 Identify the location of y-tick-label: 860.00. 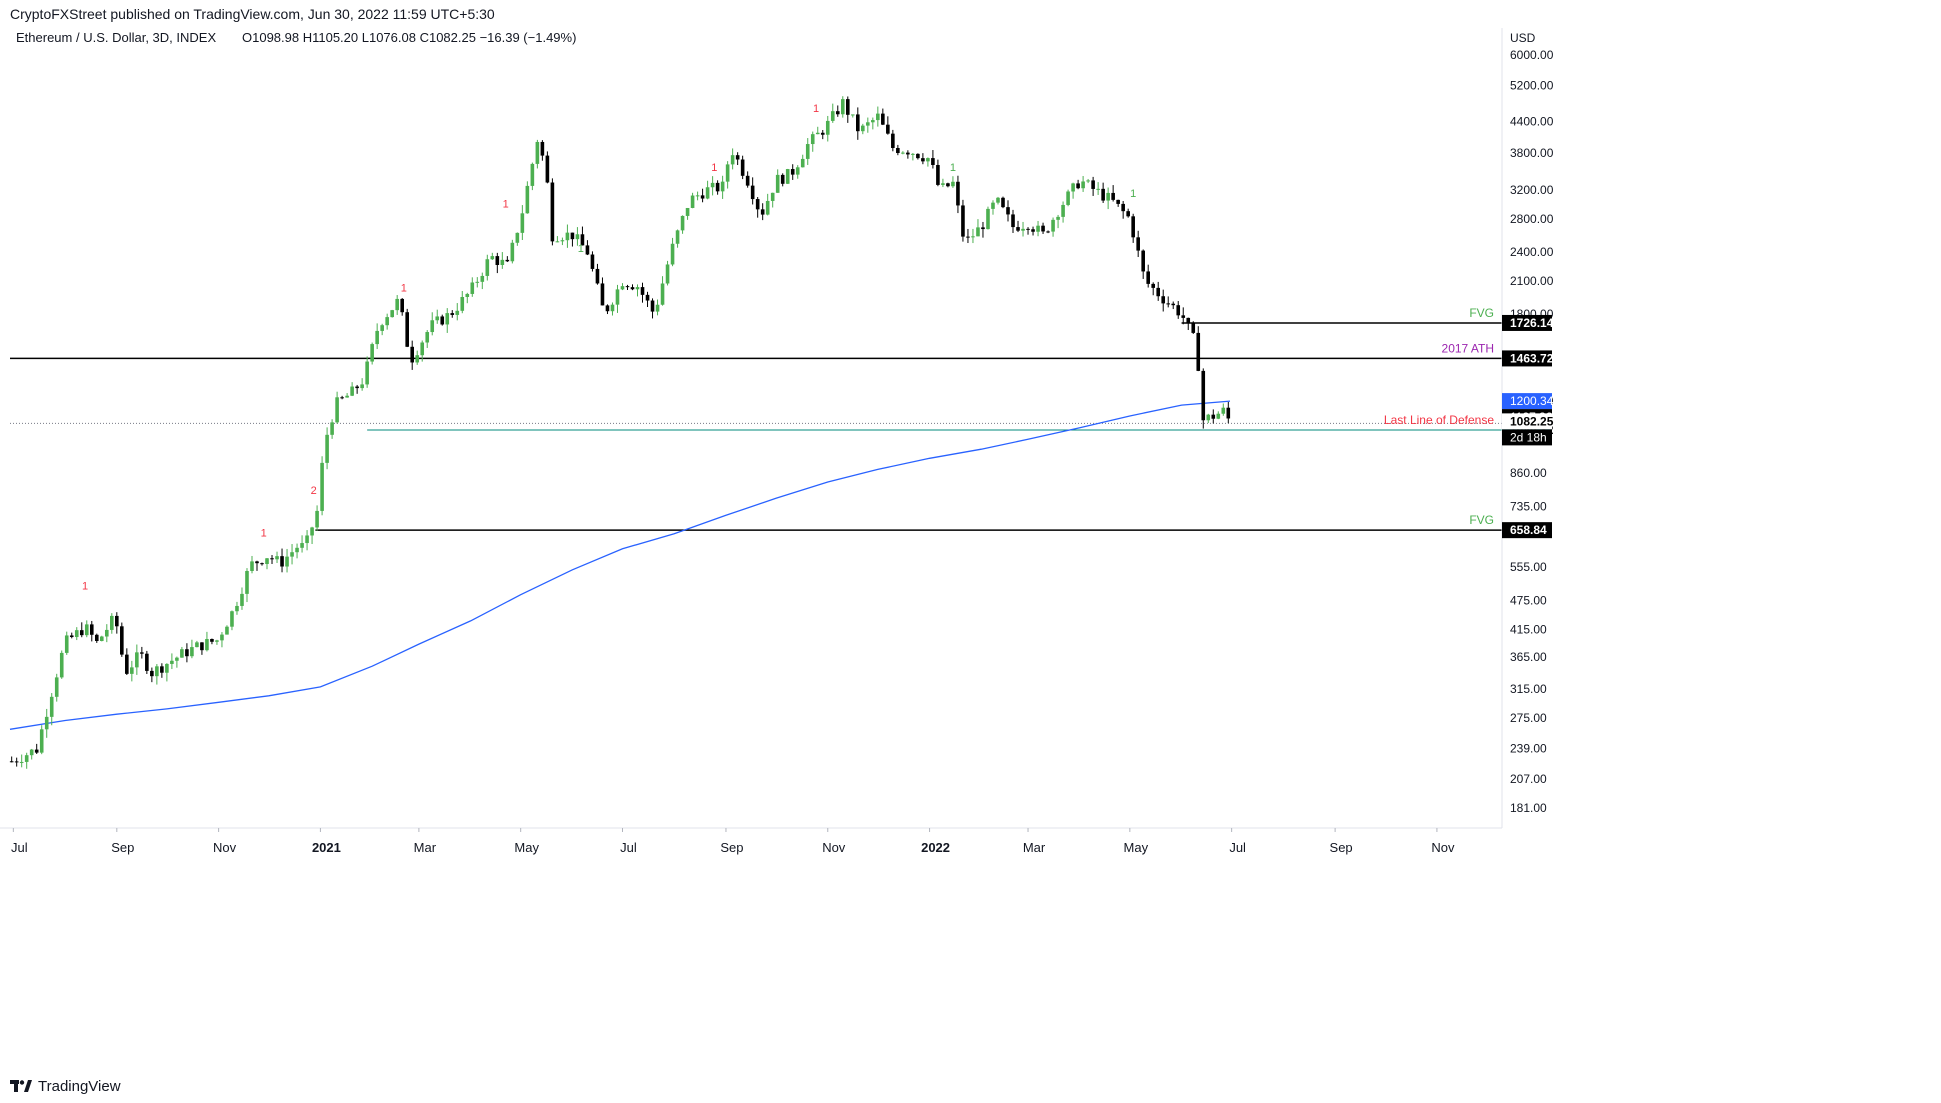
(1528, 473).